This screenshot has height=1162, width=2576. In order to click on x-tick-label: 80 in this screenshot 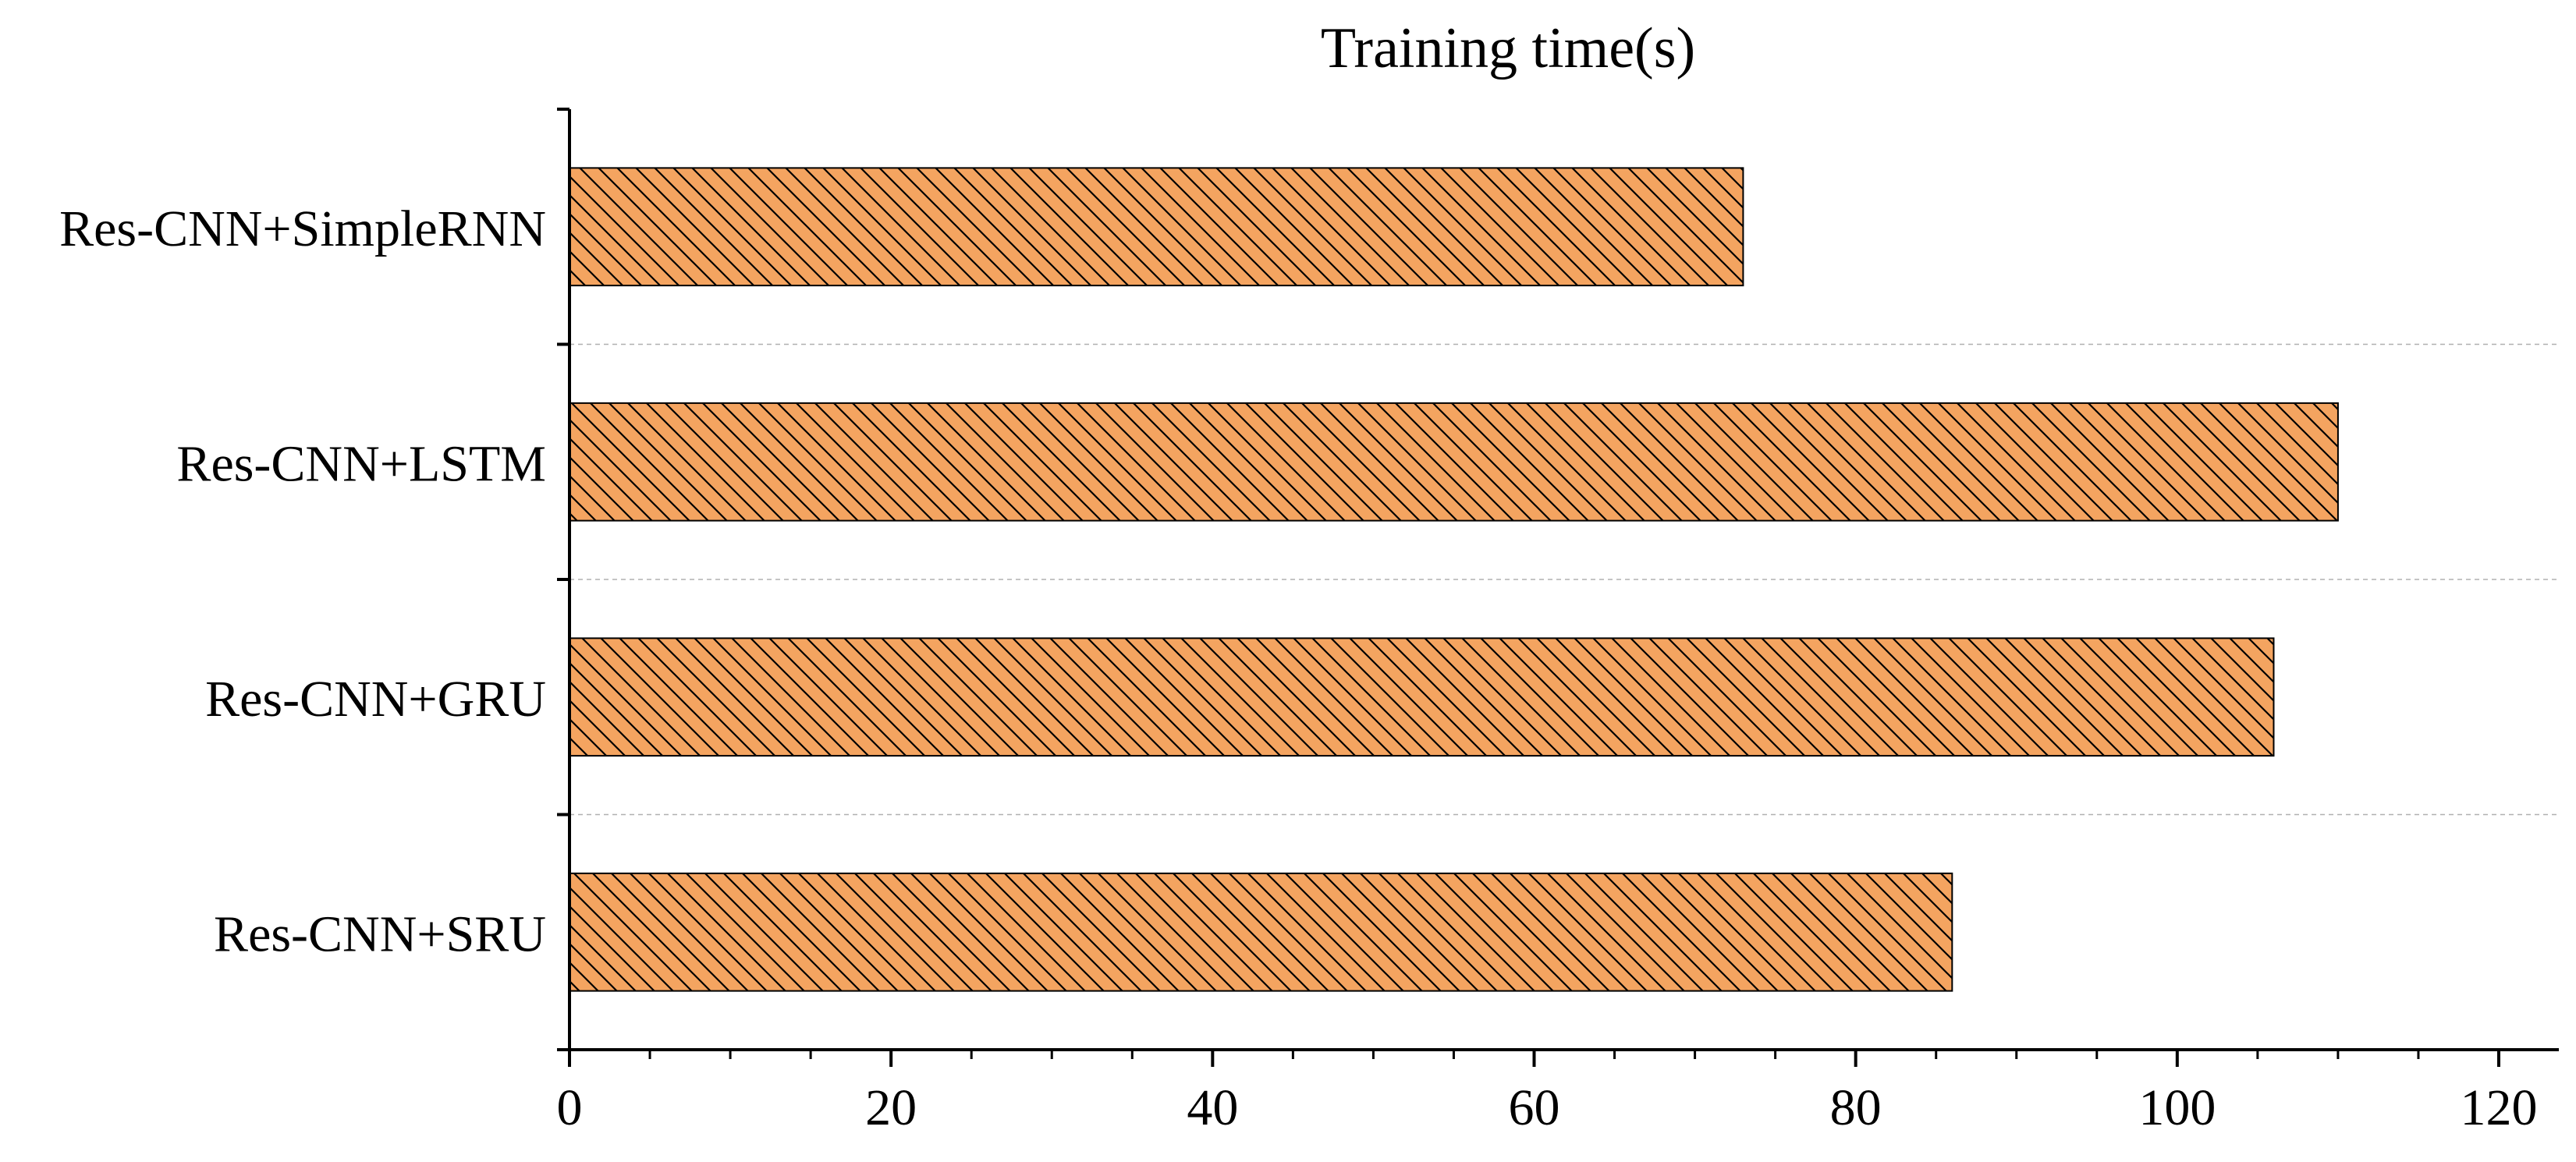, I will do `click(1856, 1107)`.